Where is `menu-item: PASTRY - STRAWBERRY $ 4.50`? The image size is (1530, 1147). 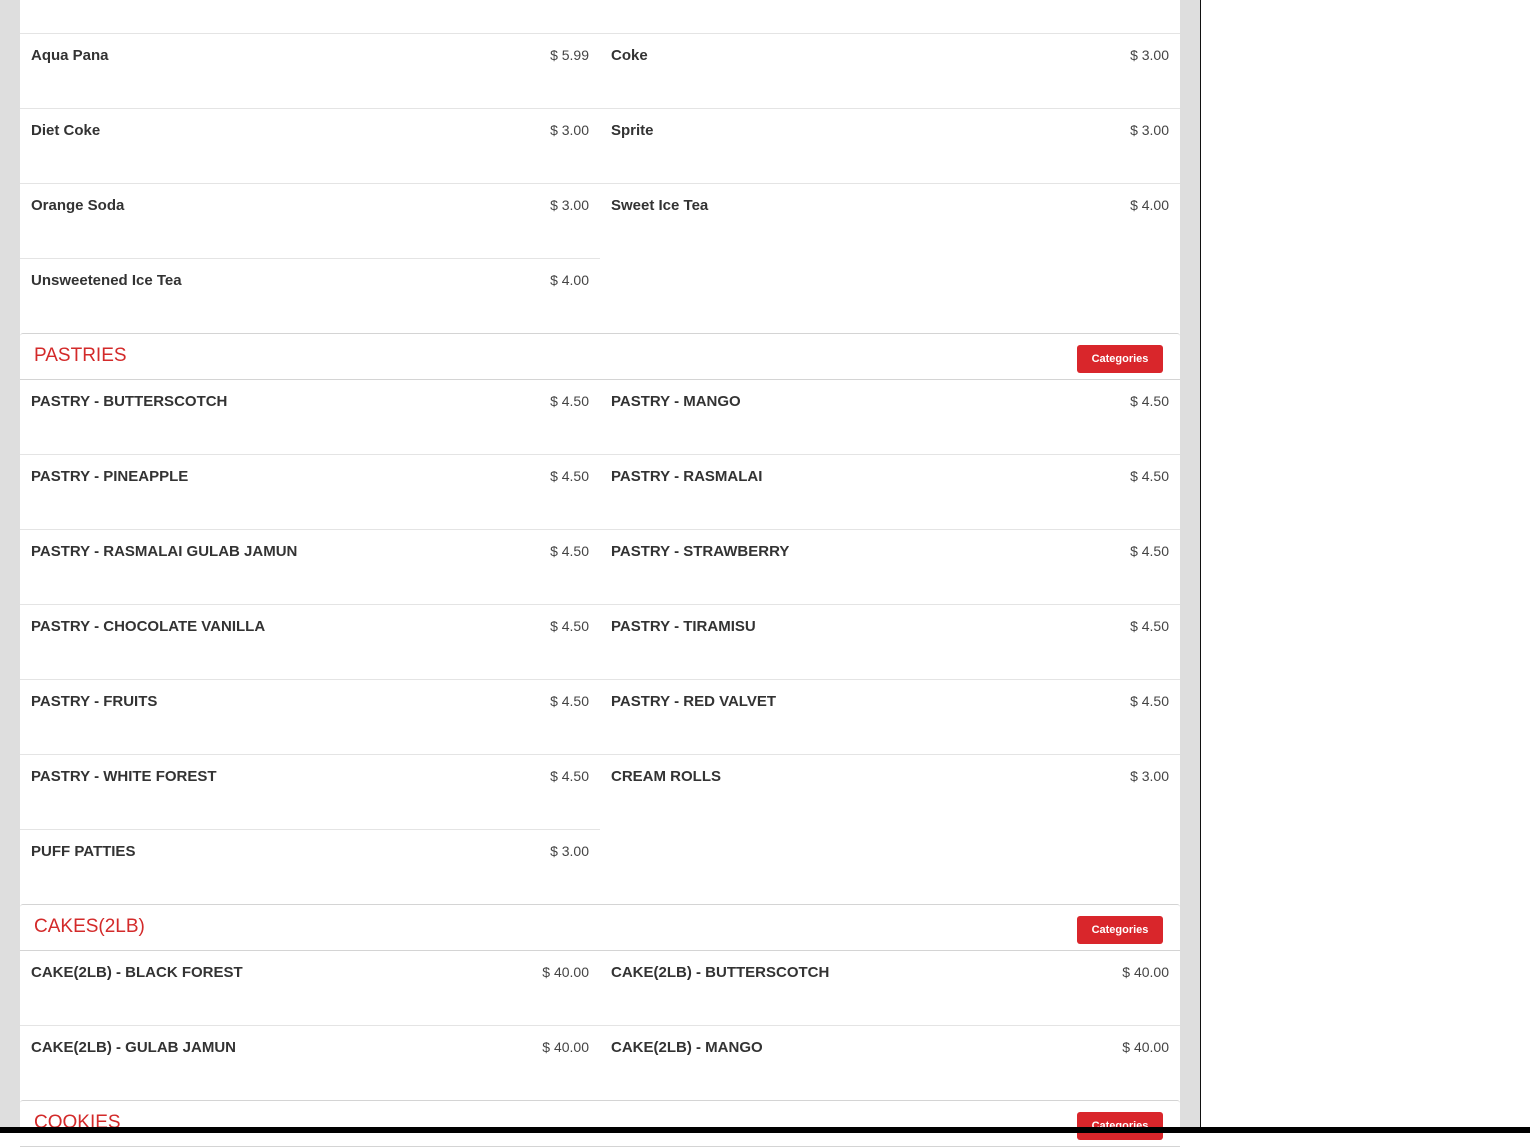 menu-item: PASTRY - STRAWBERRY $ 4.50 is located at coordinates (890, 566).